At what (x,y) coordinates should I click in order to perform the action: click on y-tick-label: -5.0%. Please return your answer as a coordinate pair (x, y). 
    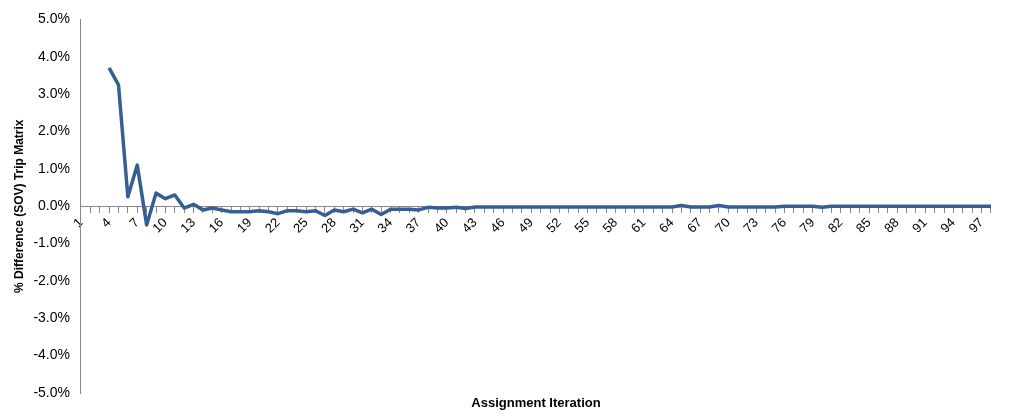
    Looking at the image, I should click on (51, 391).